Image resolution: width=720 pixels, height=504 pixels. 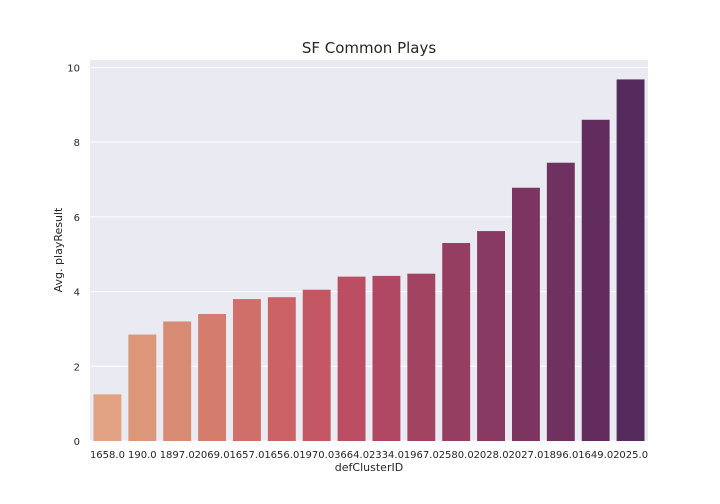 I want to click on x-tick-label: 1656.0, so click(x=281, y=455).